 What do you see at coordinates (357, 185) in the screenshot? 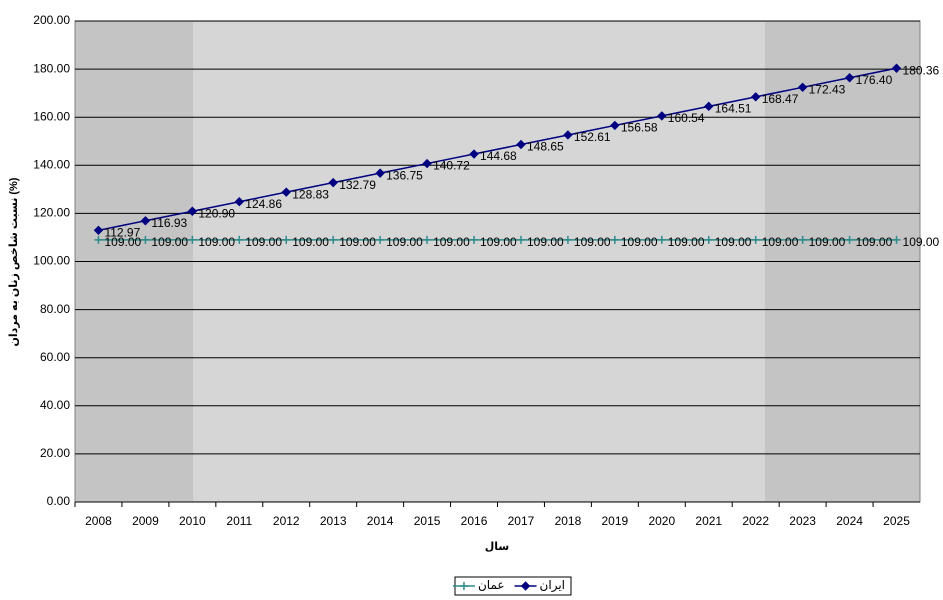
I see `data-label: 132.79` at bounding box center [357, 185].